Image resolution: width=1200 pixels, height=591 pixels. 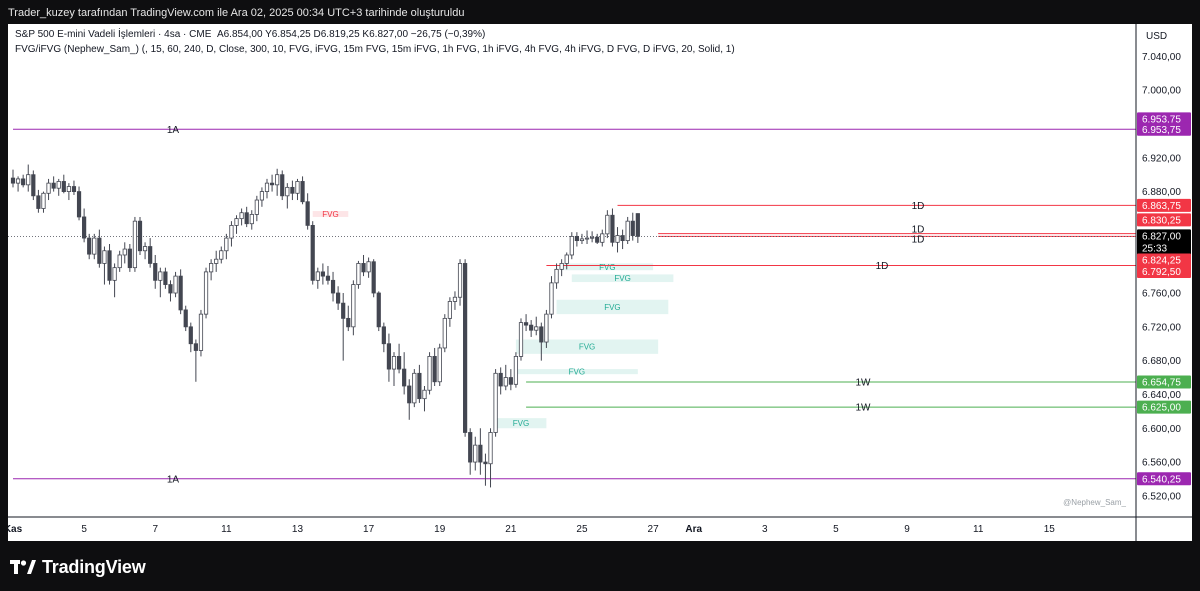 I want to click on level-label: 1A, so click(x=173, y=479).